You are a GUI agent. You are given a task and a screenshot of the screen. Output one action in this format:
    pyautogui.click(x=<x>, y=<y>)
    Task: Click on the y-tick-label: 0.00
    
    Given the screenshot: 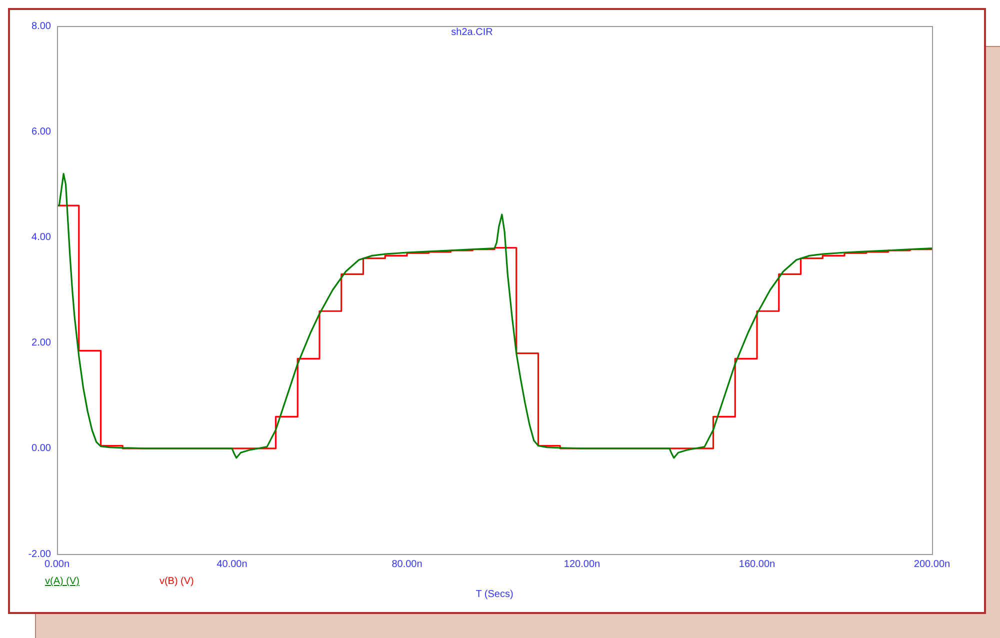 What is the action you would take?
    pyautogui.click(x=42, y=448)
    